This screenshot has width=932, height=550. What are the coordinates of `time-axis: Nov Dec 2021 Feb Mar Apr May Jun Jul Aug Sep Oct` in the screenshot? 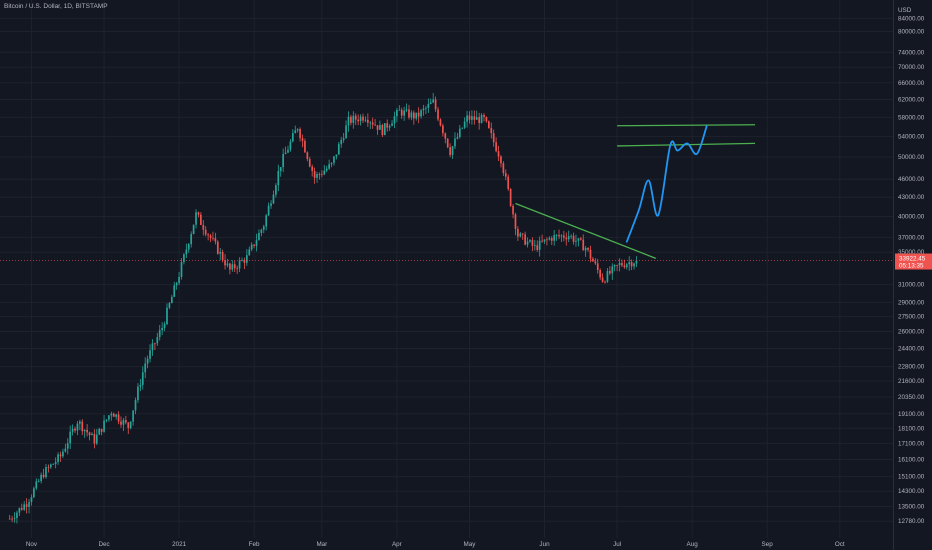 It's located at (435, 544).